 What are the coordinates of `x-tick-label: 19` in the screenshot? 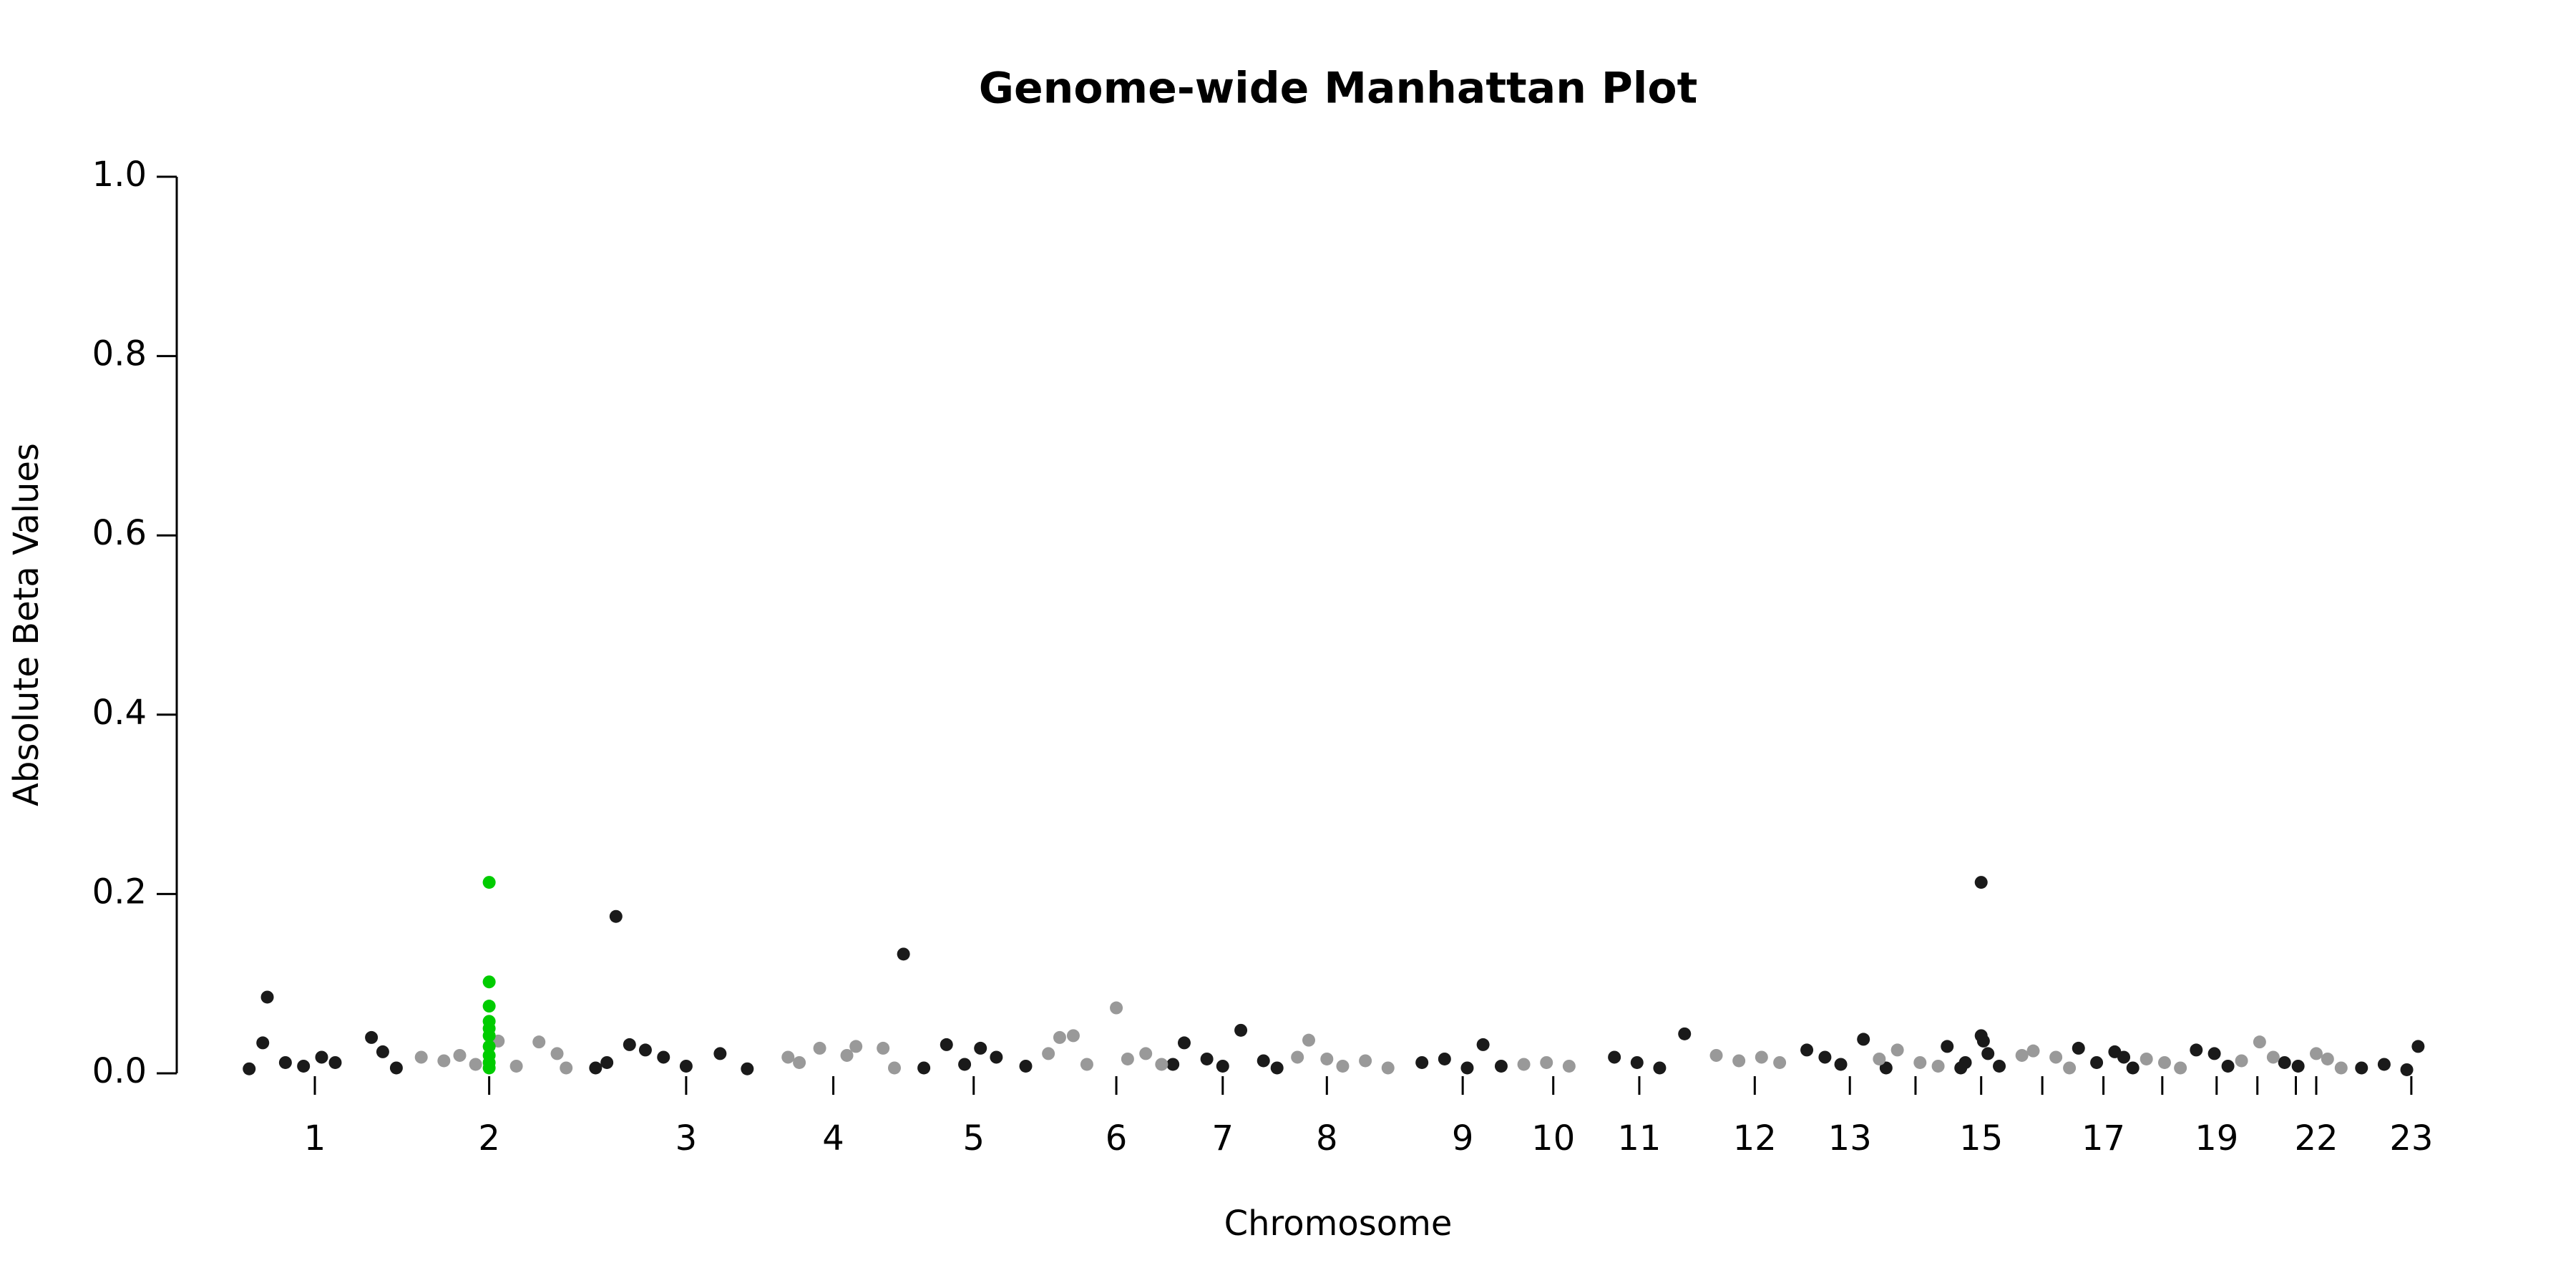 It's located at (2216, 1138).